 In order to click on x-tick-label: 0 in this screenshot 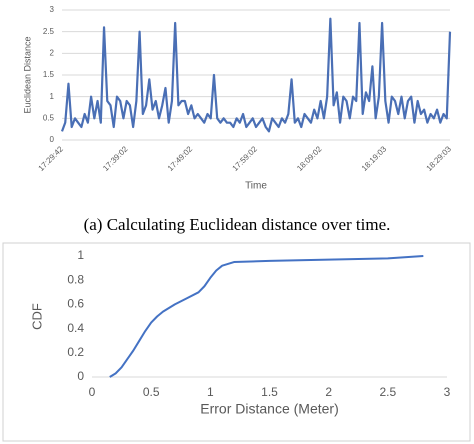, I will do `click(92, 392)`.